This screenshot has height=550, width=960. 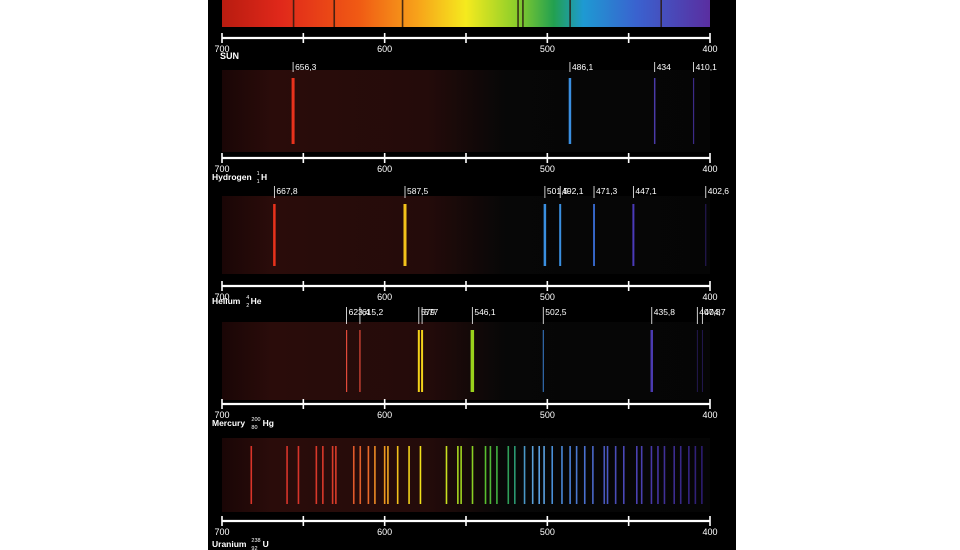 I want to click on element-symbol: H, so click(x=264, y=177).